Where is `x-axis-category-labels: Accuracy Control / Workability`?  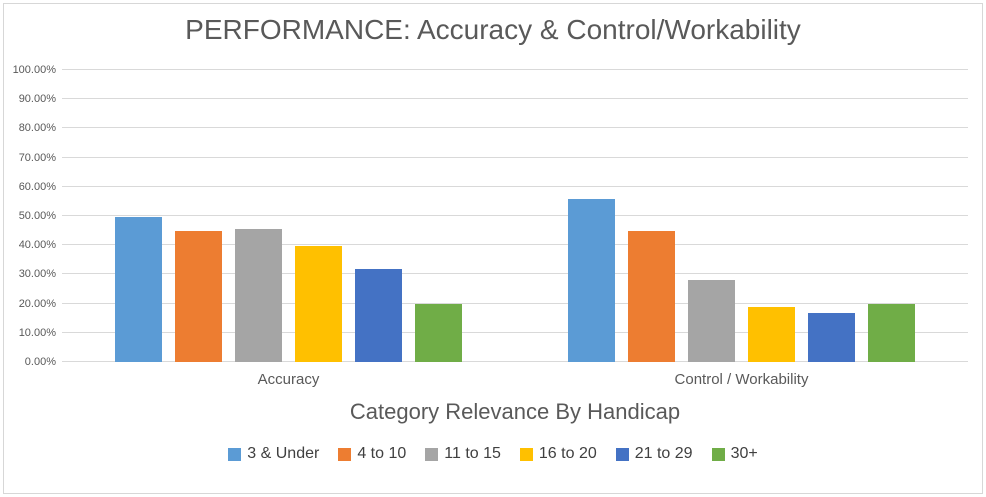
x-axis-category-labels: Accuracy Control / Workability is located at coordinates (515, 379).